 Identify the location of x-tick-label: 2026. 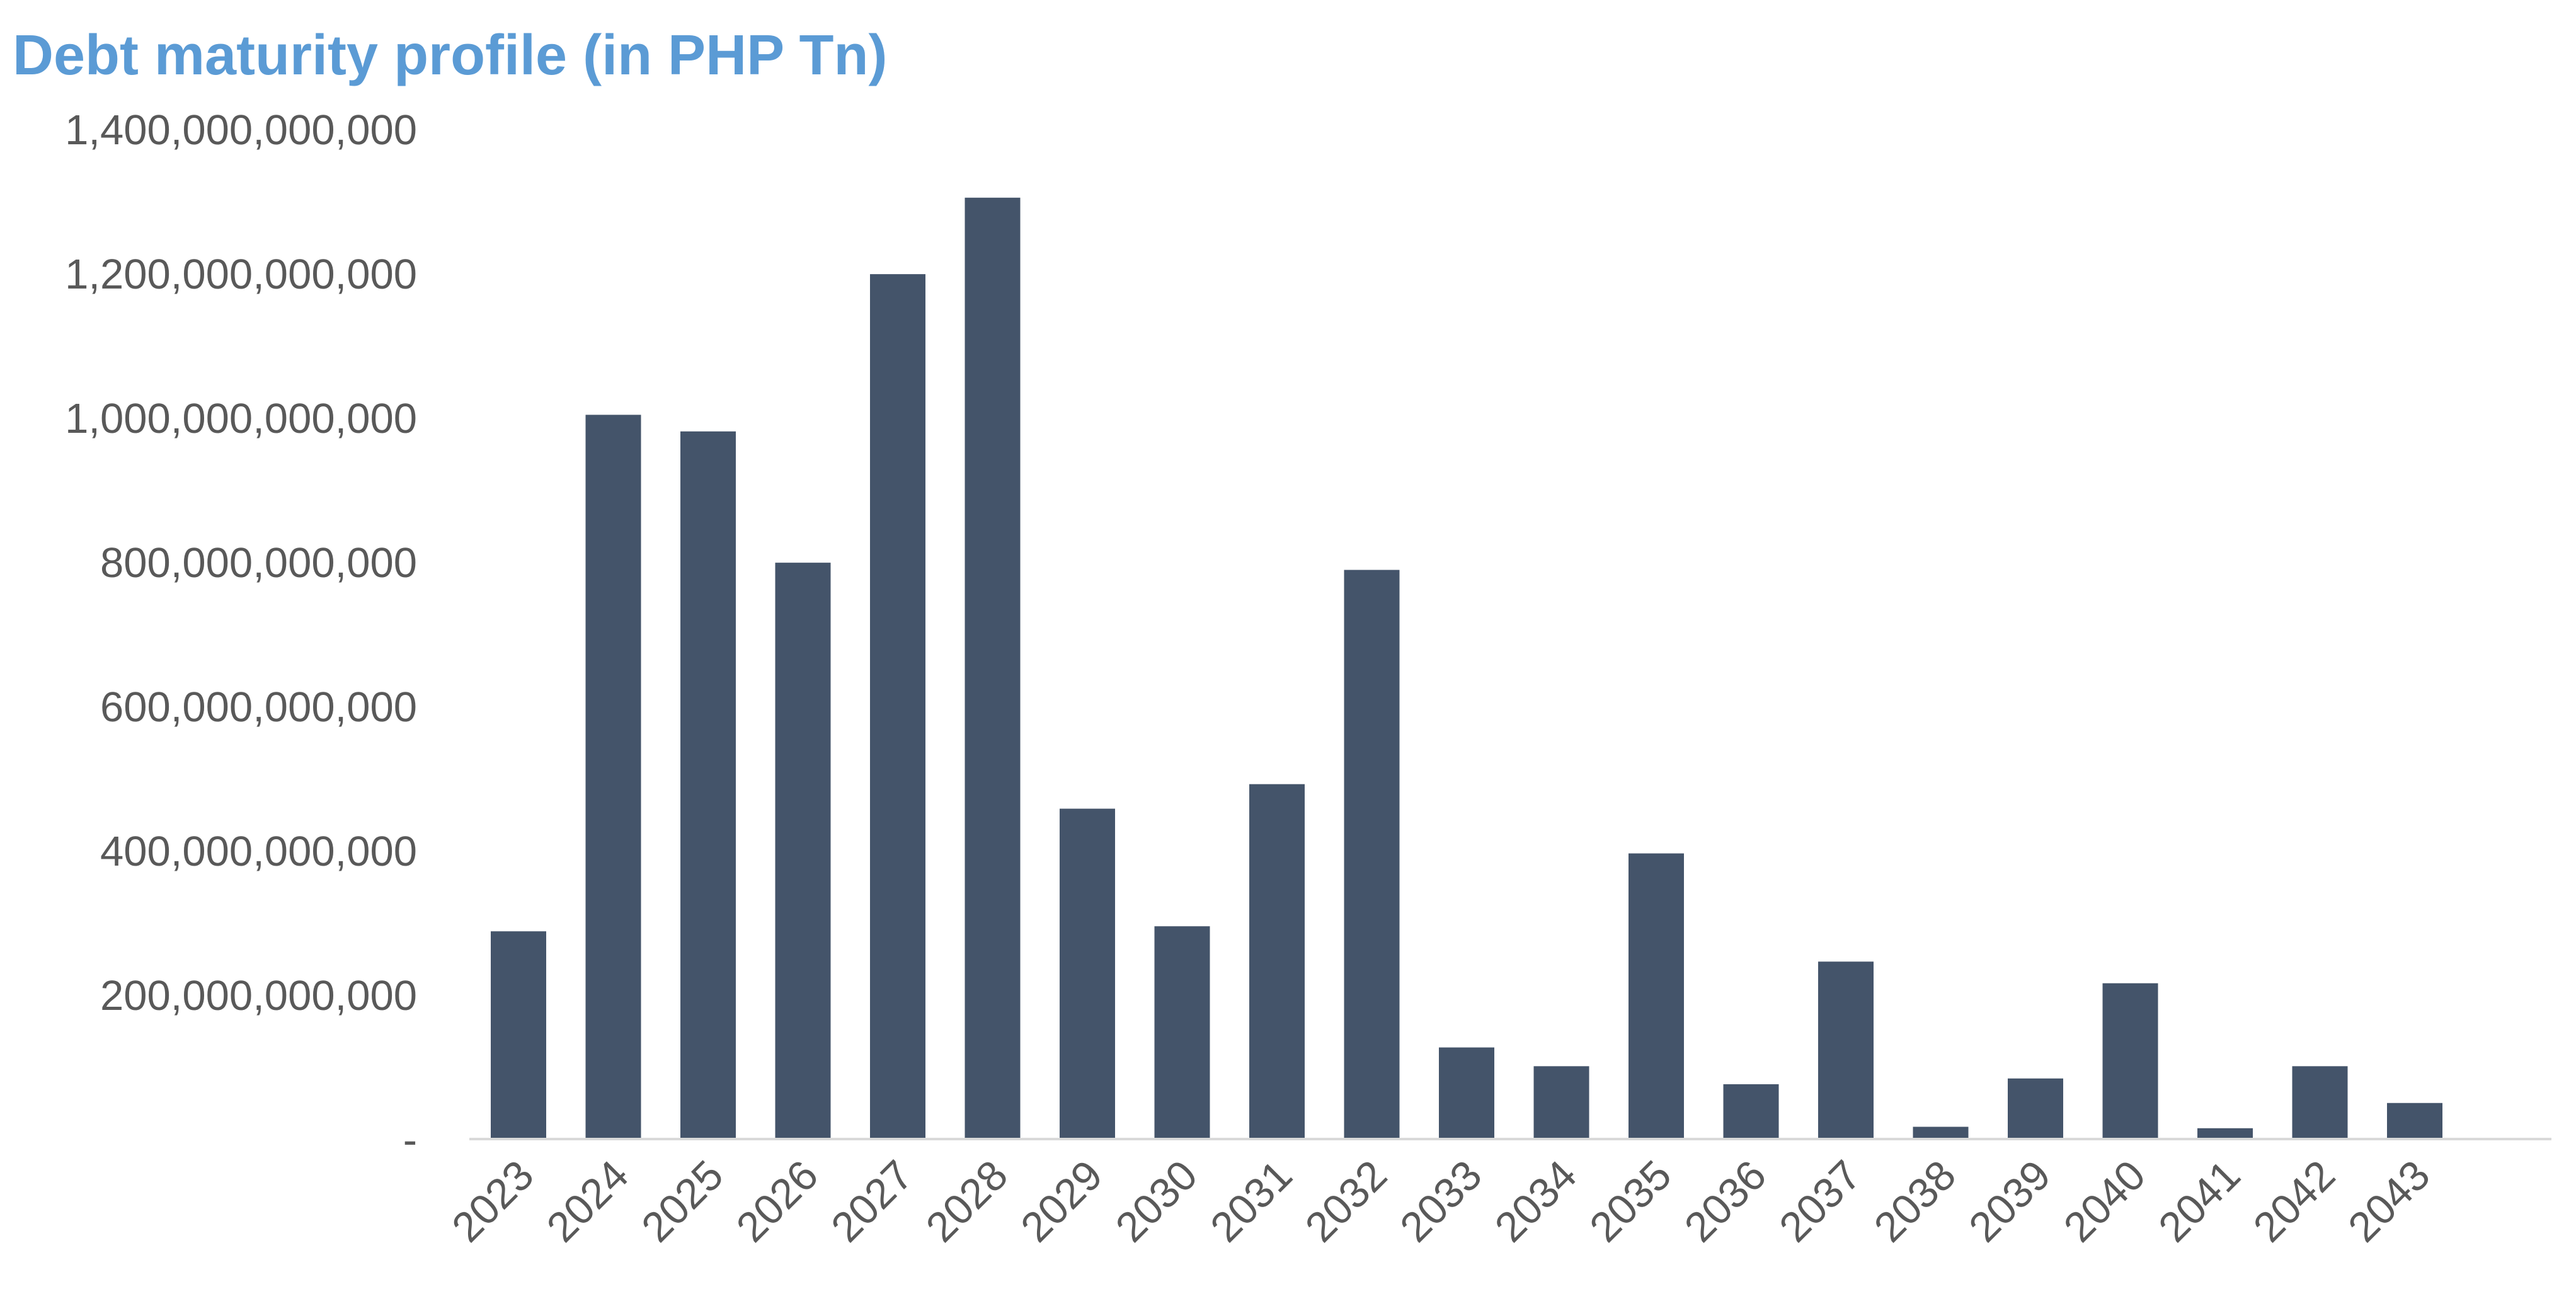
(777, 1201).